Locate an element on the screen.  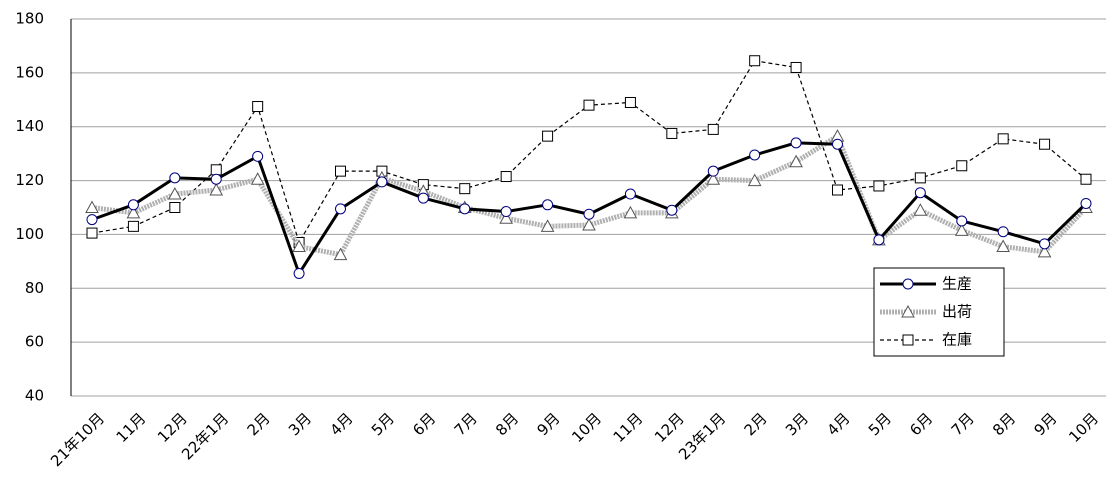
x-tick-label: 10月 is located at coordinates (586, 427).